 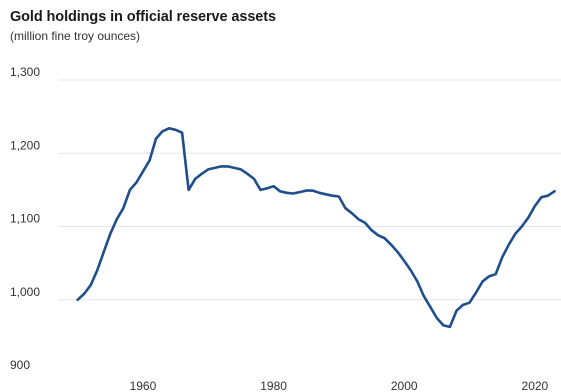 I want to click on x-tick-label: 1980, so click(x=273, y=385).